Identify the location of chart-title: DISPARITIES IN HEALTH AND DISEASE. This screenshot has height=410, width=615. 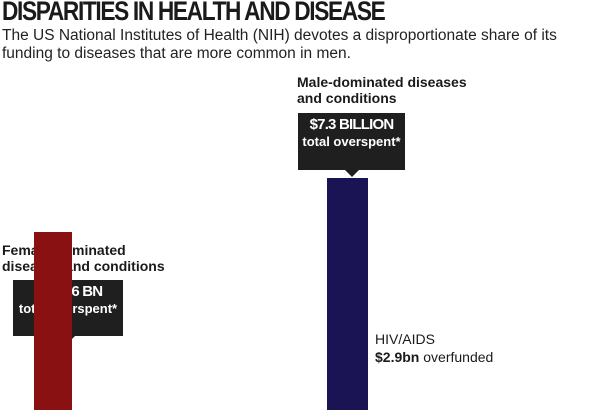
(194, 13).